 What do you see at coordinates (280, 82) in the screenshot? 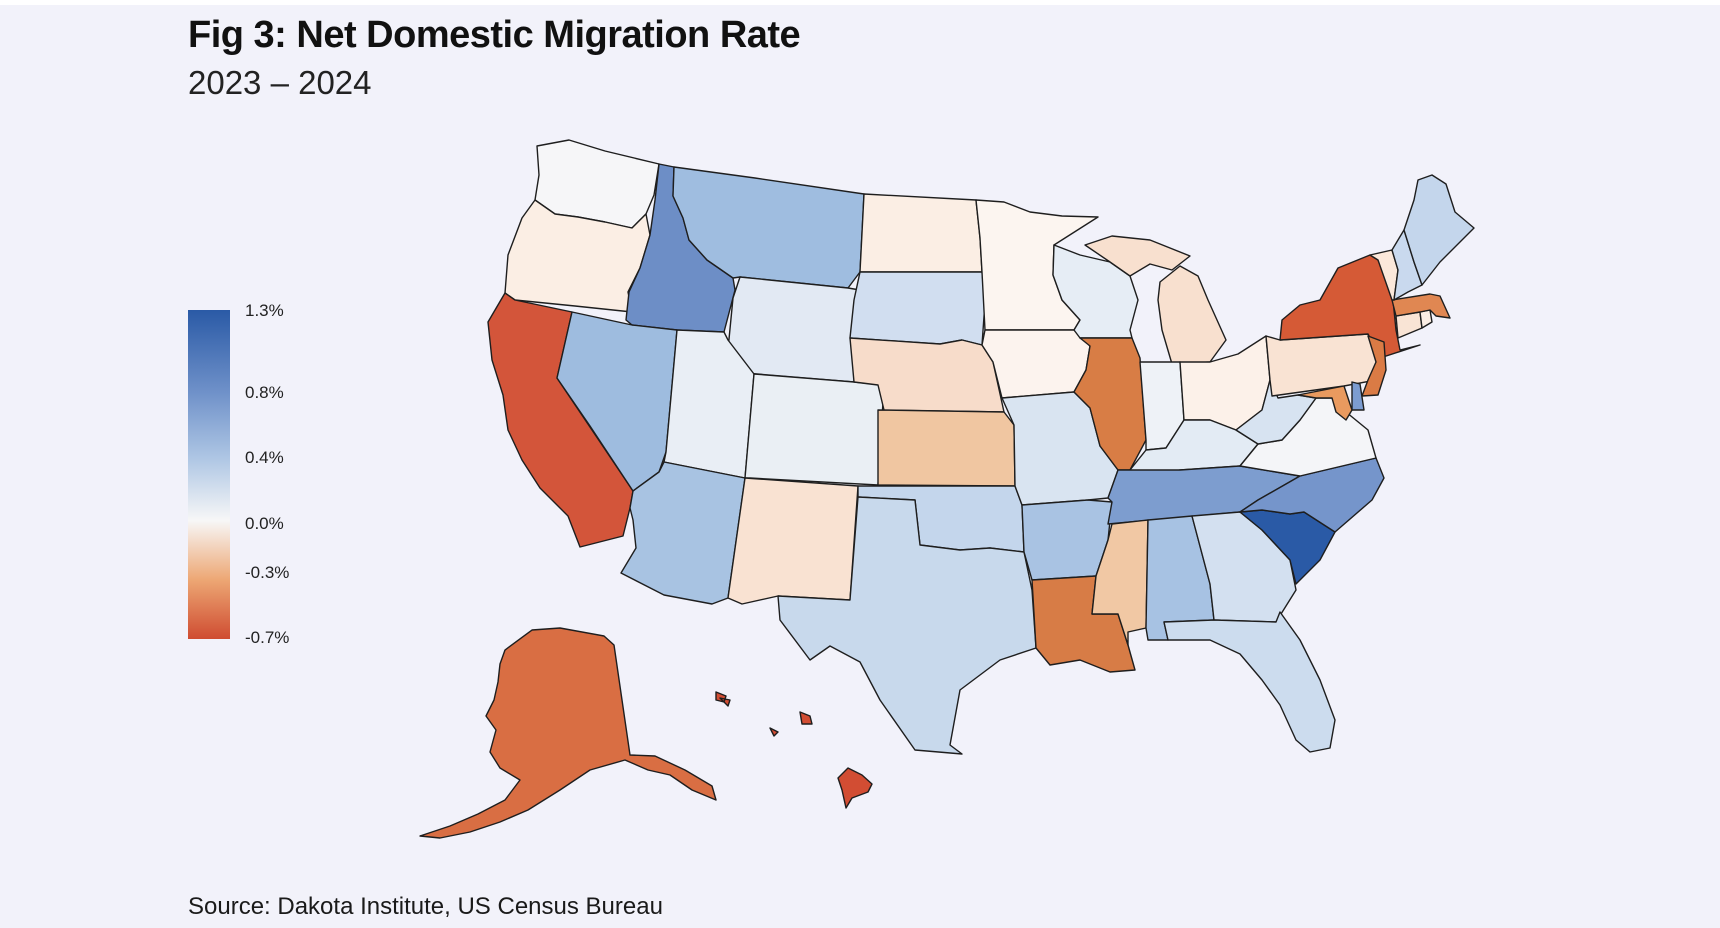
I see `chart-subtitle: 2023 – 2024` at bounding box center [280, 82].